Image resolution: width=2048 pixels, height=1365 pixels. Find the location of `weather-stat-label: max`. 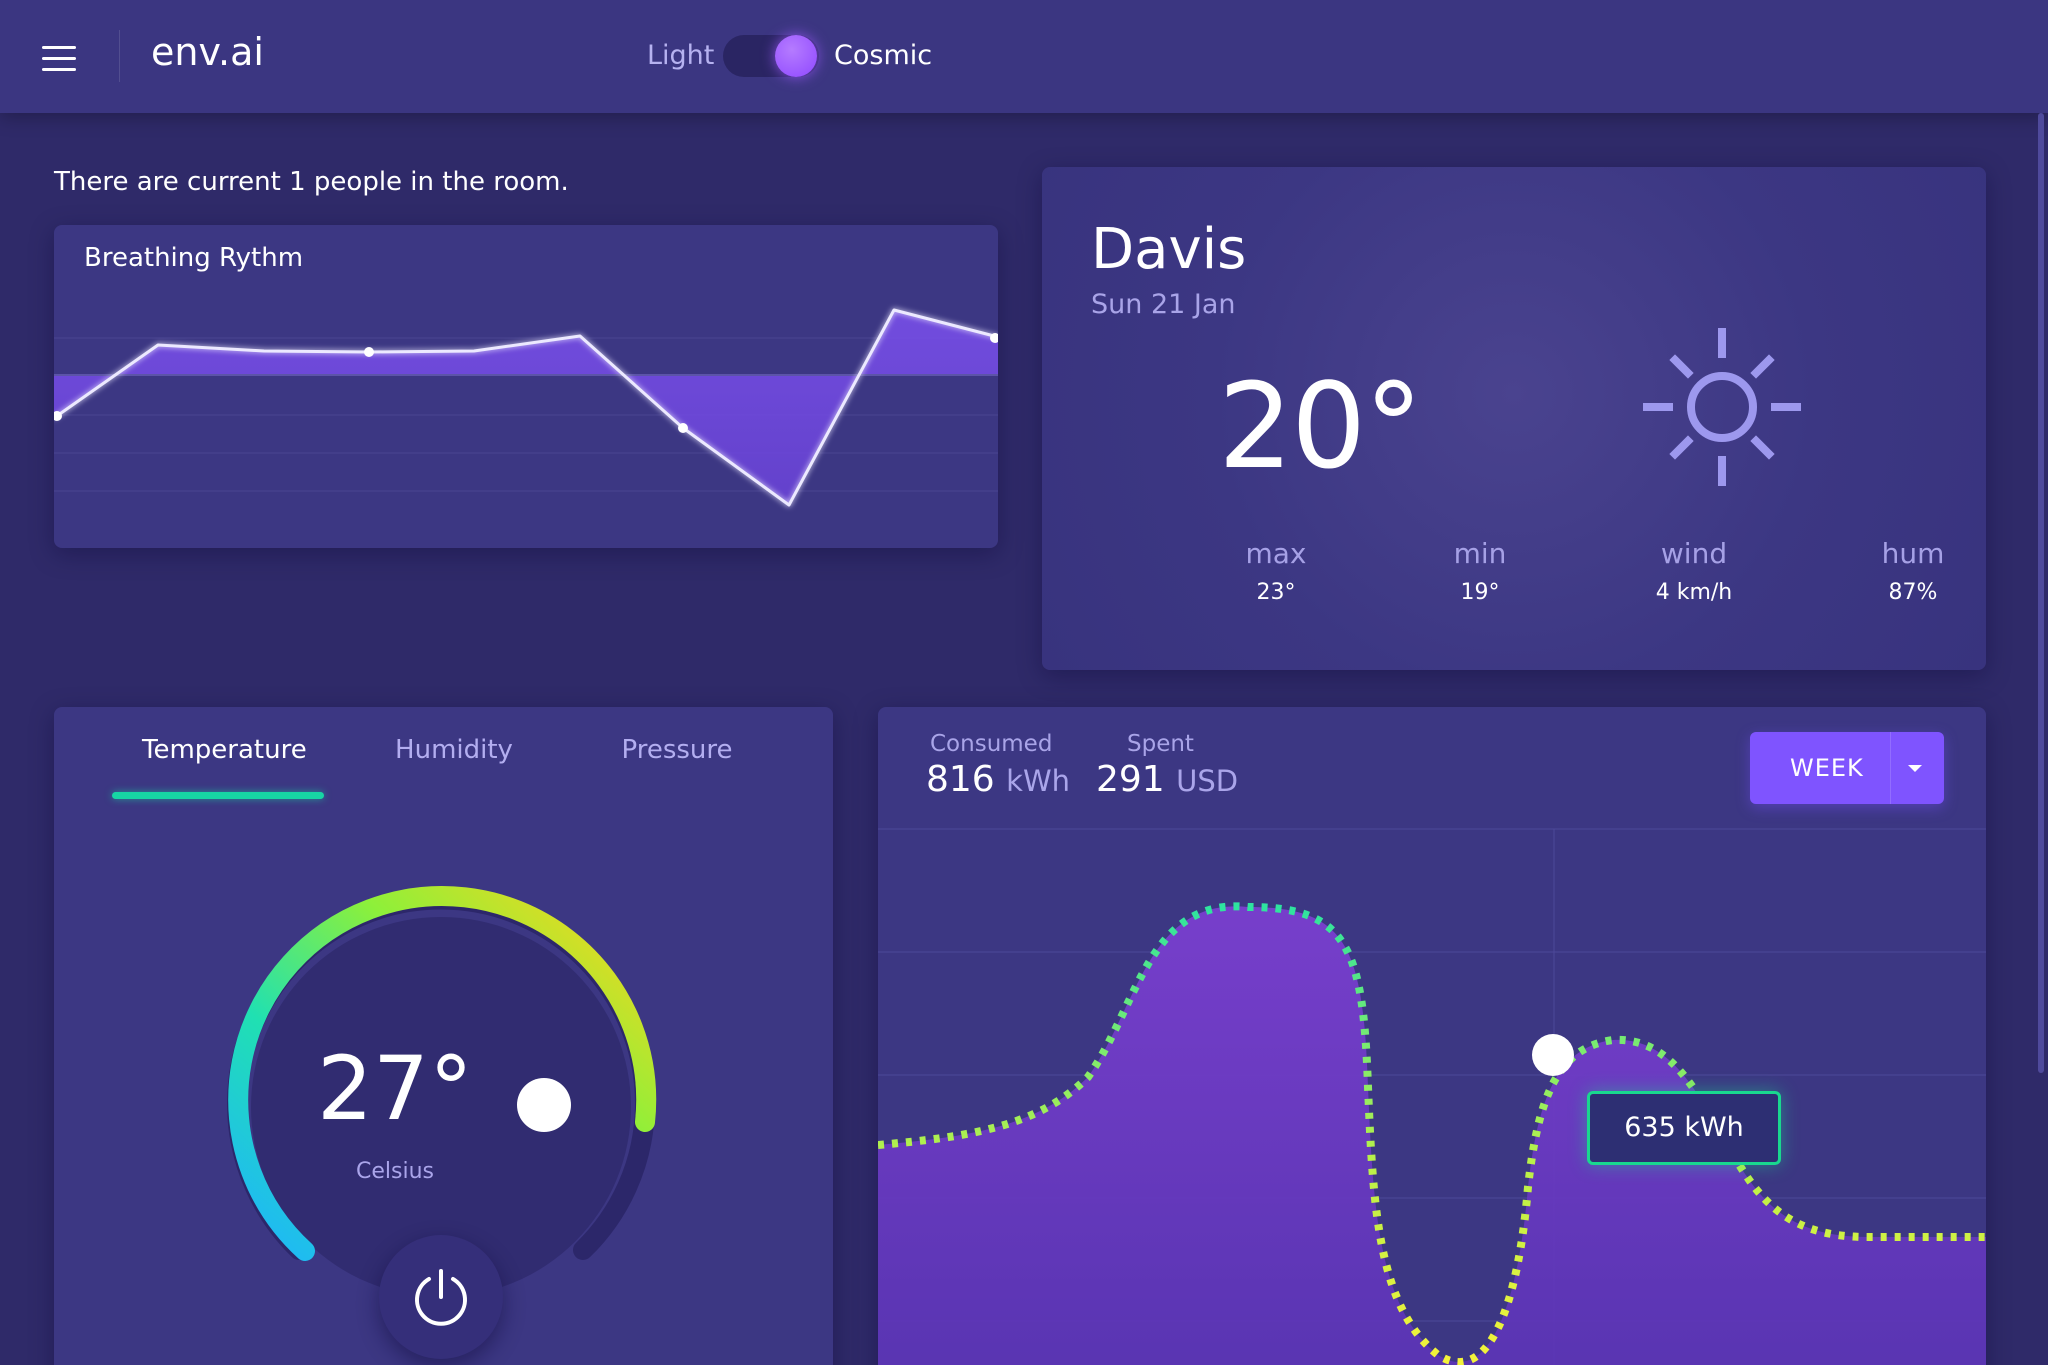

weather-stat-label: max is located at coordinates (1276, 553).